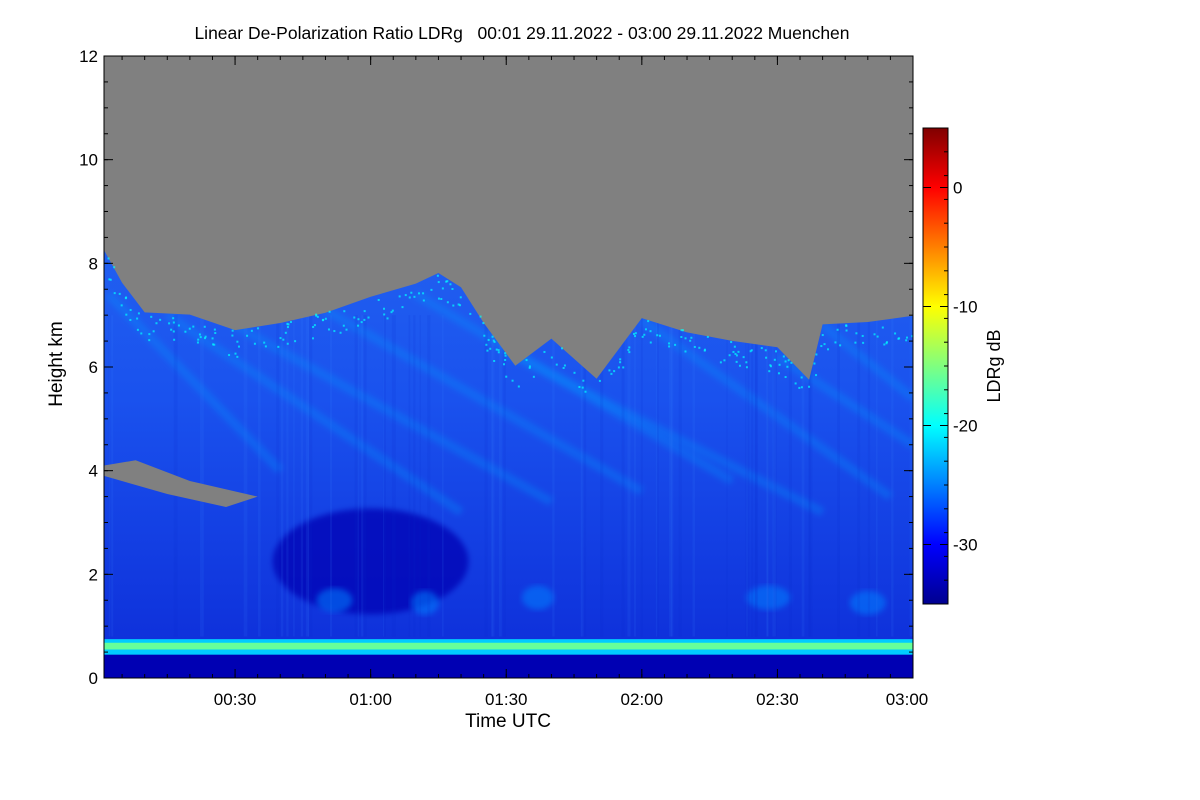 This screenshot has height=800, width=1200. What do you see at coordinates (93, 678) in the screenshot?
I see `y-tick-label: 0` at bounding box center [93, 678].